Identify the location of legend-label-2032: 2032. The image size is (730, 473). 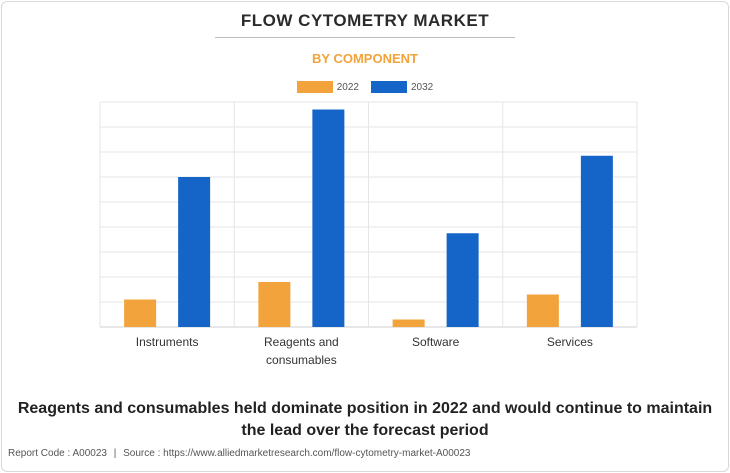
(422, 87).